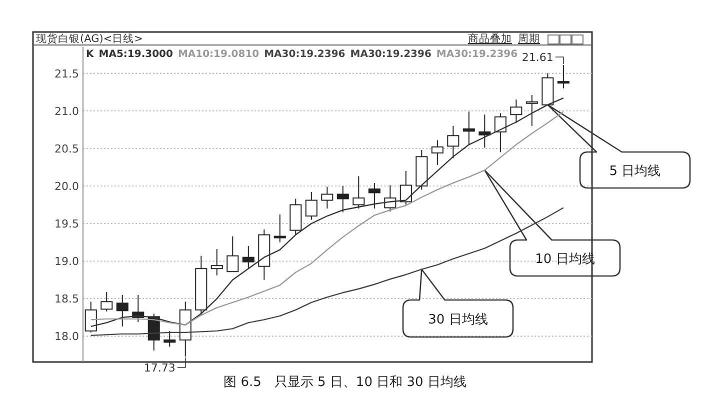  Describe the element at coordinates (490, 38) in the screenshot. I see `text: 商品叠加` at that location.